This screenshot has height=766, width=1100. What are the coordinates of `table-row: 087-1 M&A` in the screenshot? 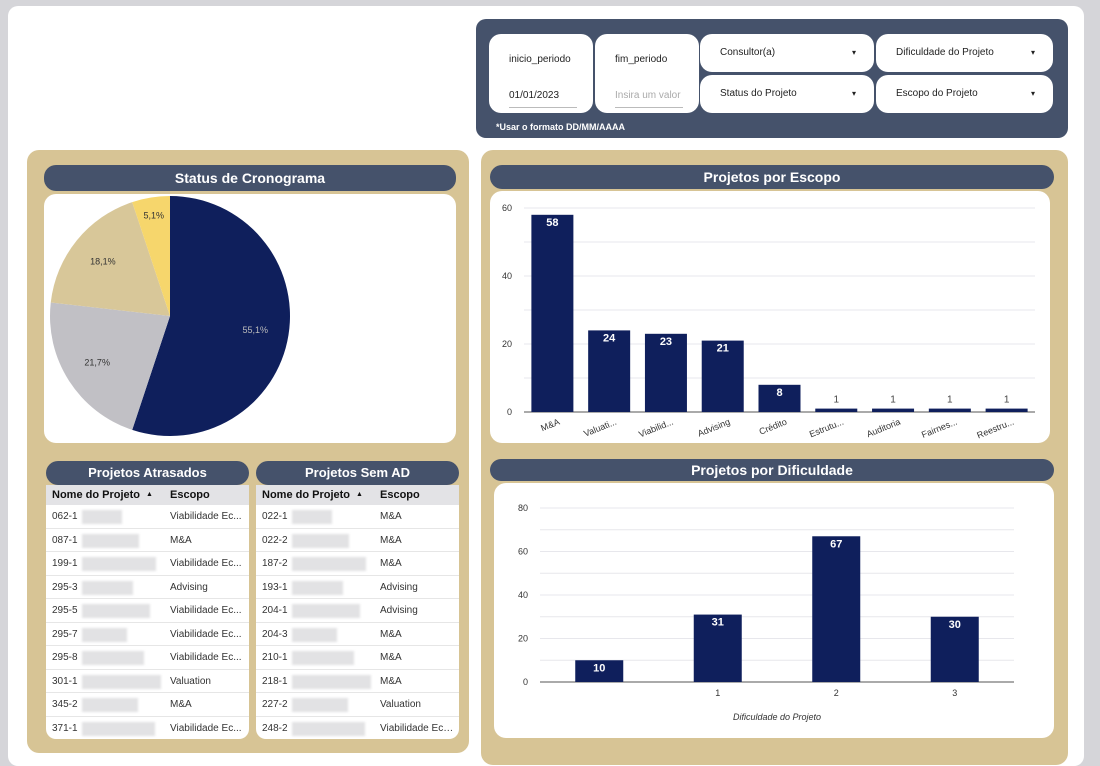 It's located at (147, 540).